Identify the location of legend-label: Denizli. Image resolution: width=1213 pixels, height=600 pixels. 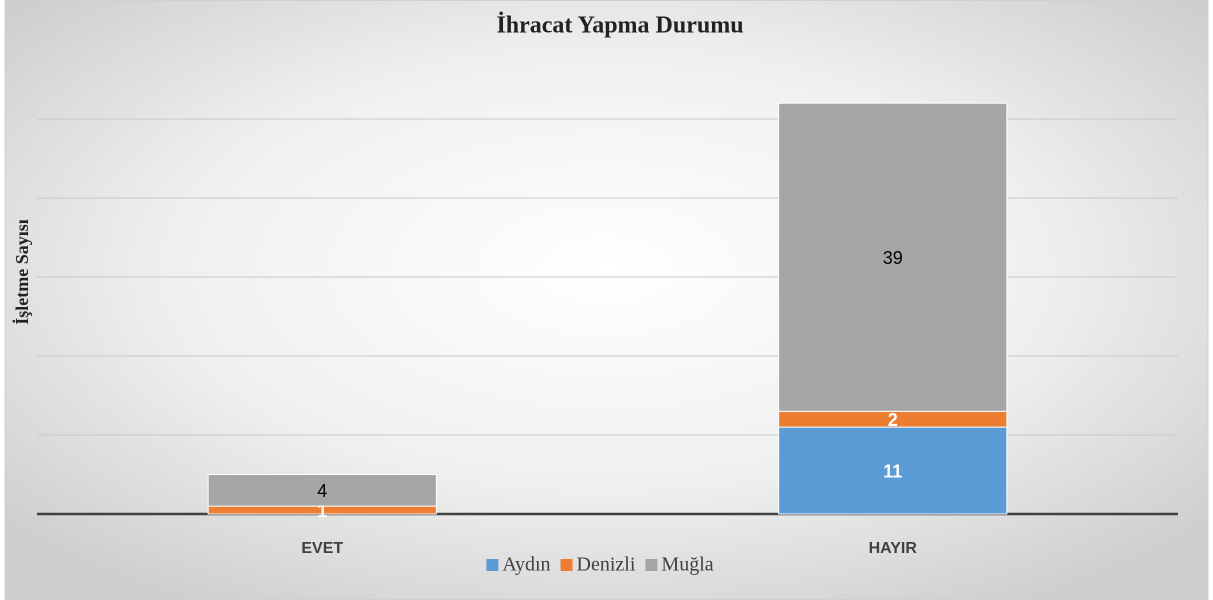
(606, 565).